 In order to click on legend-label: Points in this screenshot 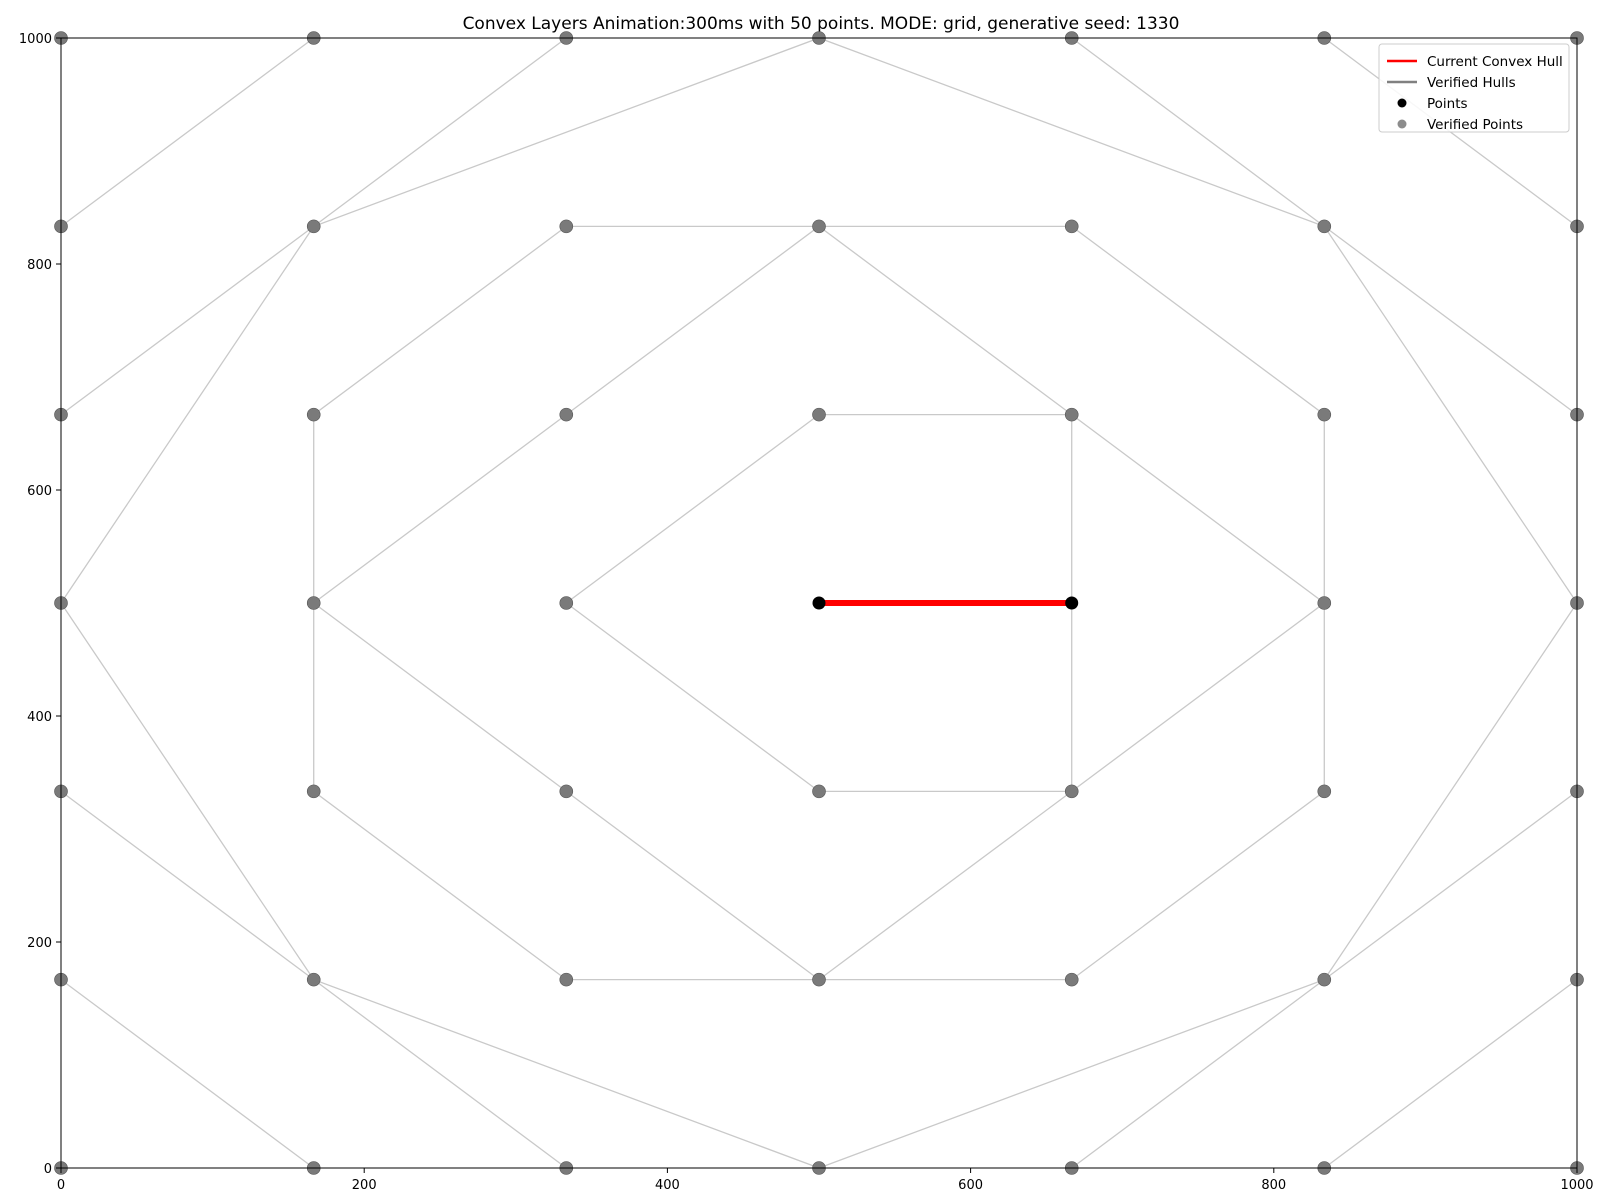, I will do `click(1447, 104)`.